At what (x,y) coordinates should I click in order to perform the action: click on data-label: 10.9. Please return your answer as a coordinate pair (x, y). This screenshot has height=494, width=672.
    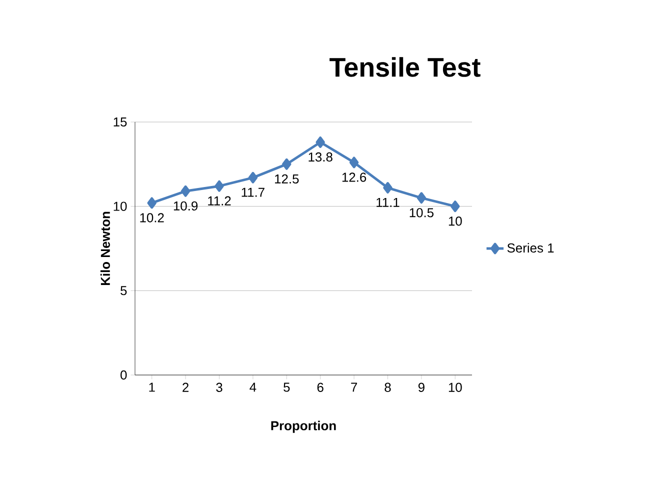
    Looking at the image, I should click on (186, 206).